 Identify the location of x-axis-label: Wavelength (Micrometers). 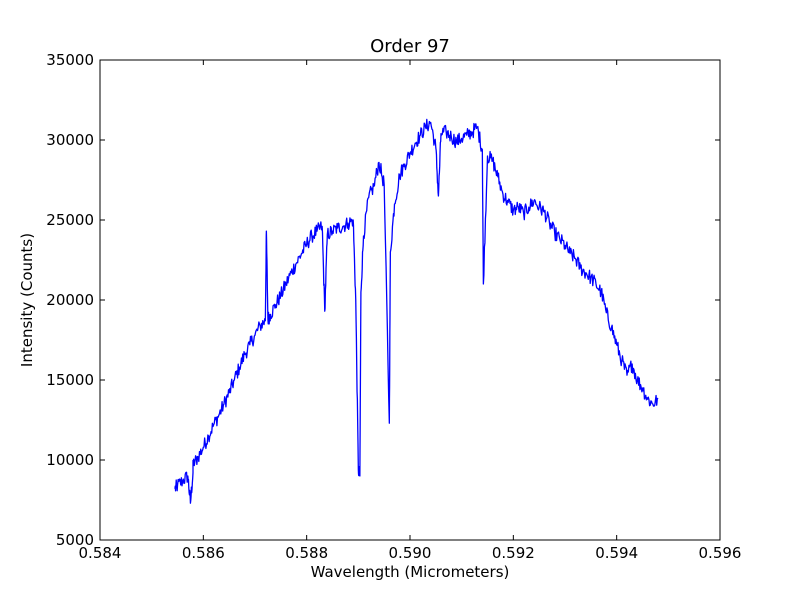
(410, 572).